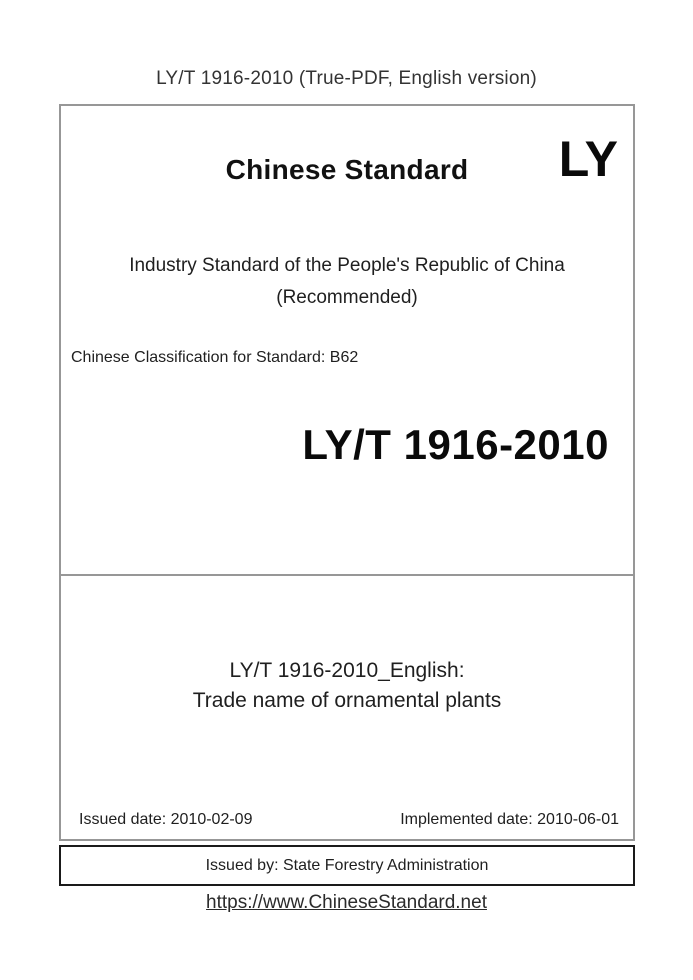 The height and width of the screenshot is (980, 693). What do you see at coordinates (347, 700) in the screenshot?
I see `doc-title-line2: Trade name of ornamental plants` at bounding box center [347, 700].